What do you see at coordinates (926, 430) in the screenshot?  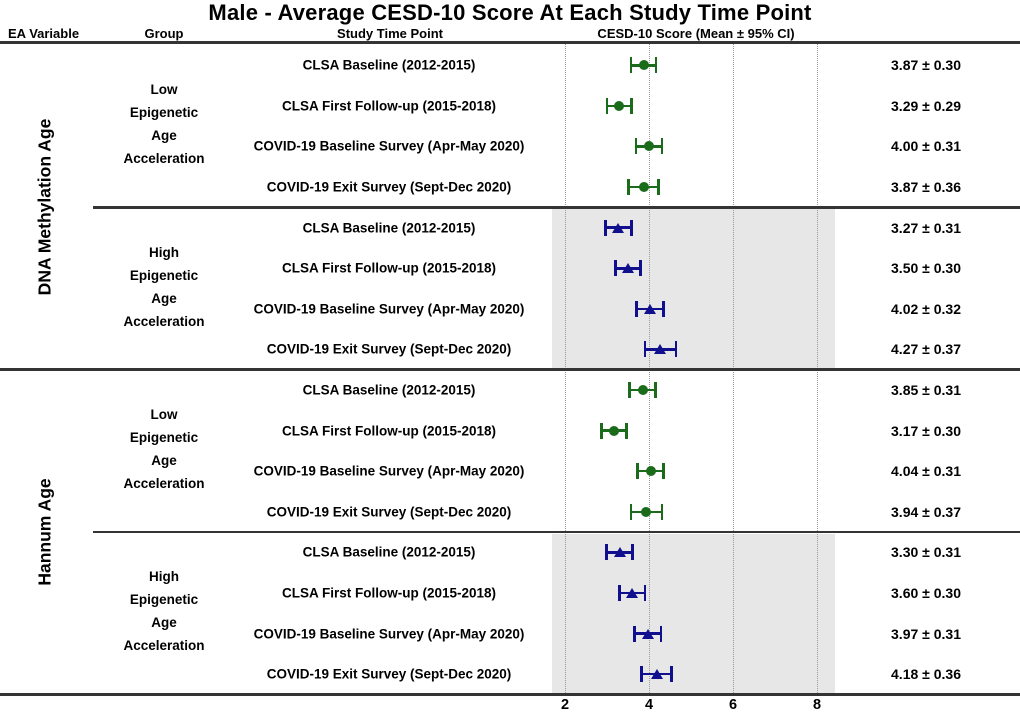 I see `mean-ci-value: 3.17 ± 0.30` at bounding box center [926, 430].